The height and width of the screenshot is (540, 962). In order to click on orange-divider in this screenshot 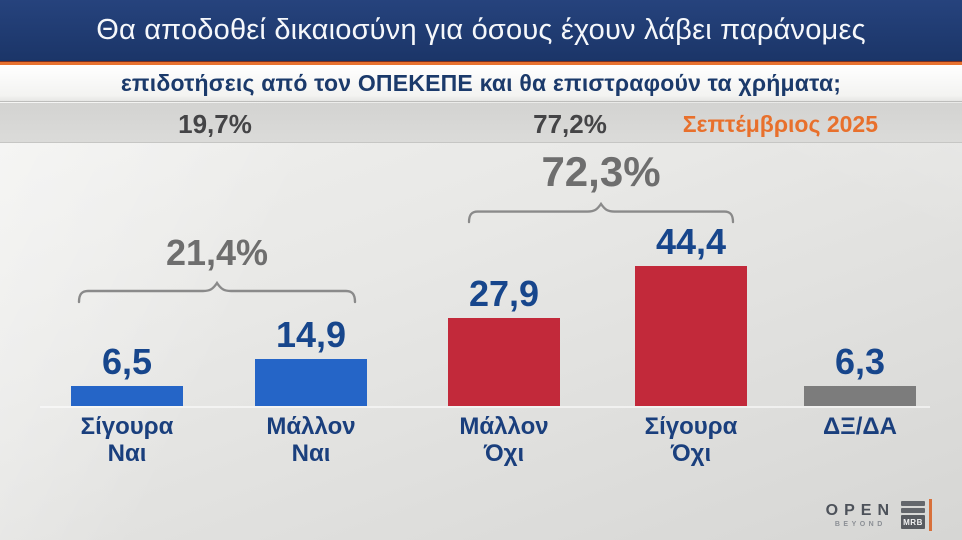, I will do `click(481, 63)`.